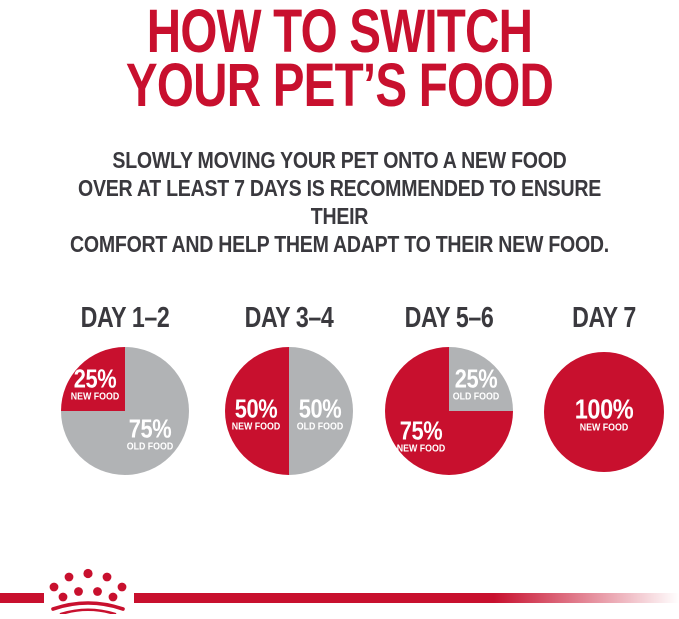  What do you see at coordinates (449, 411) in the screenshot?
I see `pie-chart: 75% NEW FOOD 25% OLD FOOD` at bounding box center [449, 411].